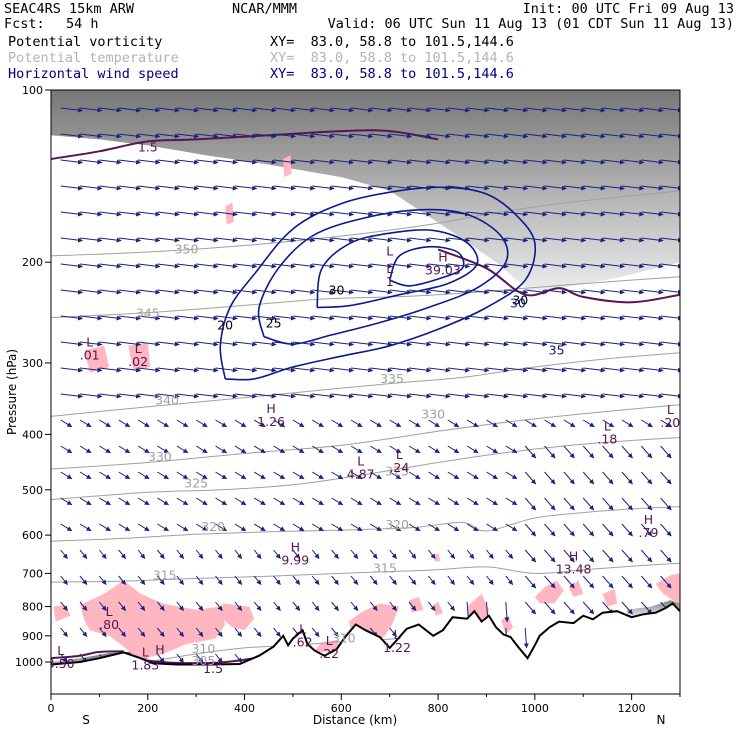 This screenshot has width=740, height=740. I want to click on theta-contour-label: 320, so click(397, 524).